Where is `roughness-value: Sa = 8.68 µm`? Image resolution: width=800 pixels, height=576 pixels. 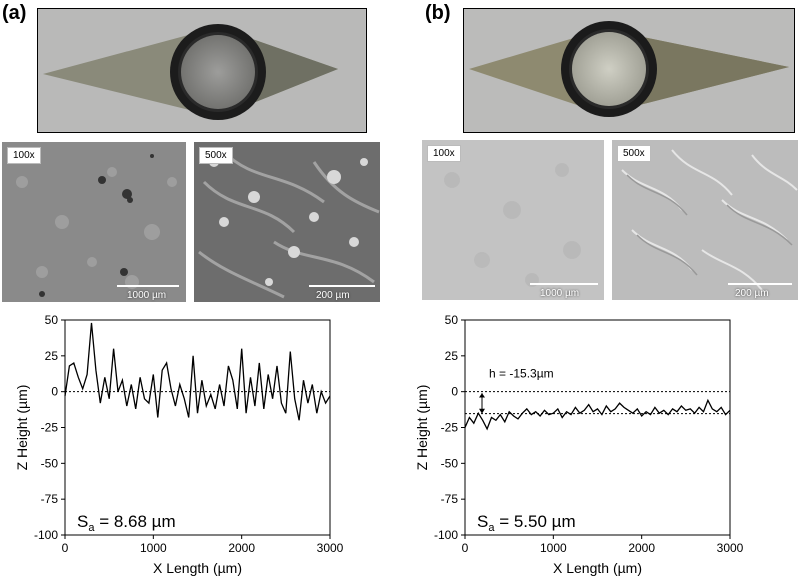 roughness-value: Sa = 8.68 µm is located at coordinates (126, 523).